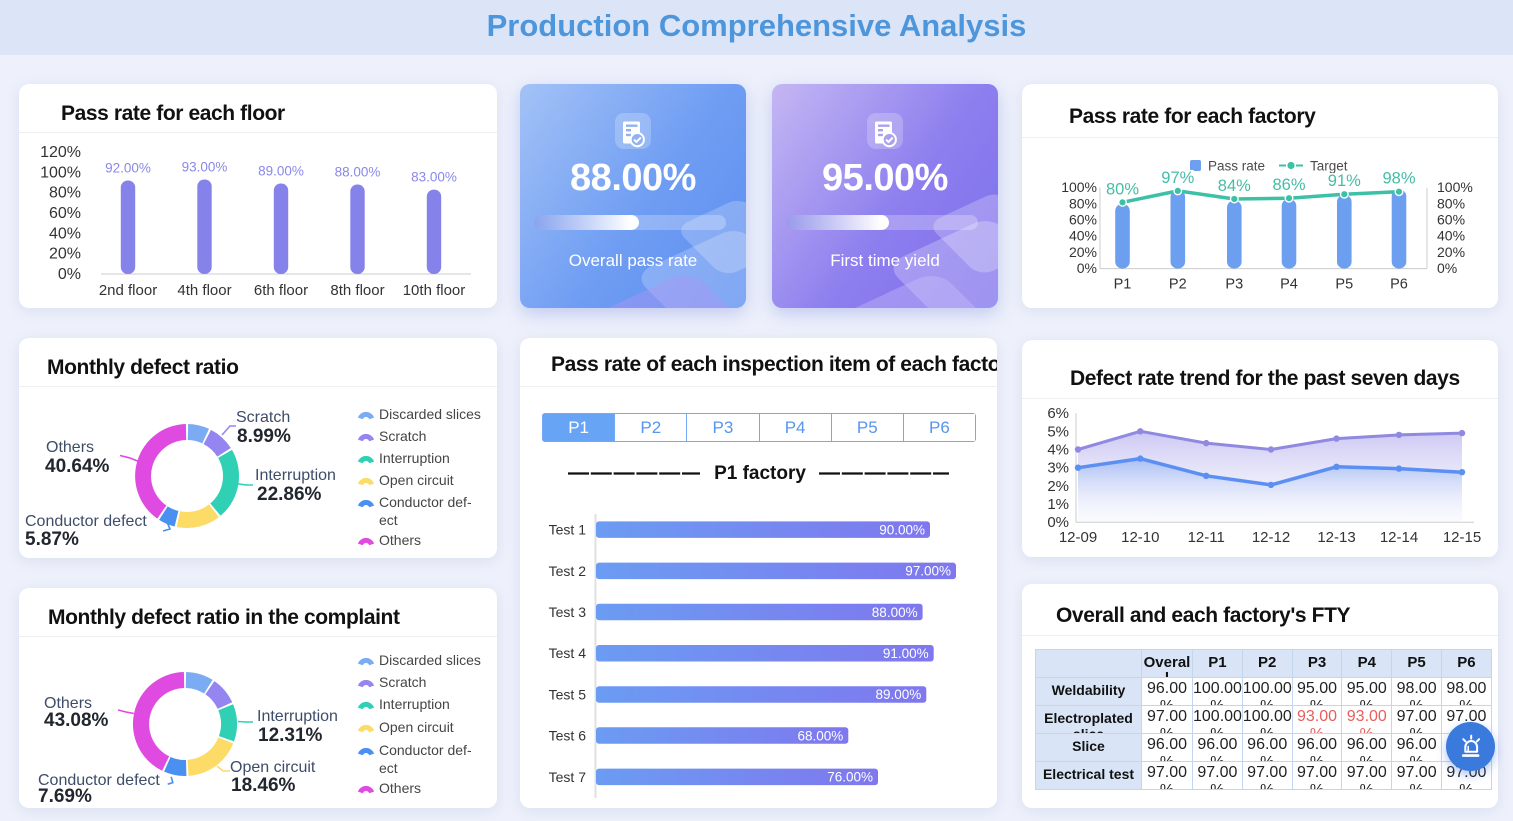  I want to click on svg-text: Test 1, so click(568, 530).